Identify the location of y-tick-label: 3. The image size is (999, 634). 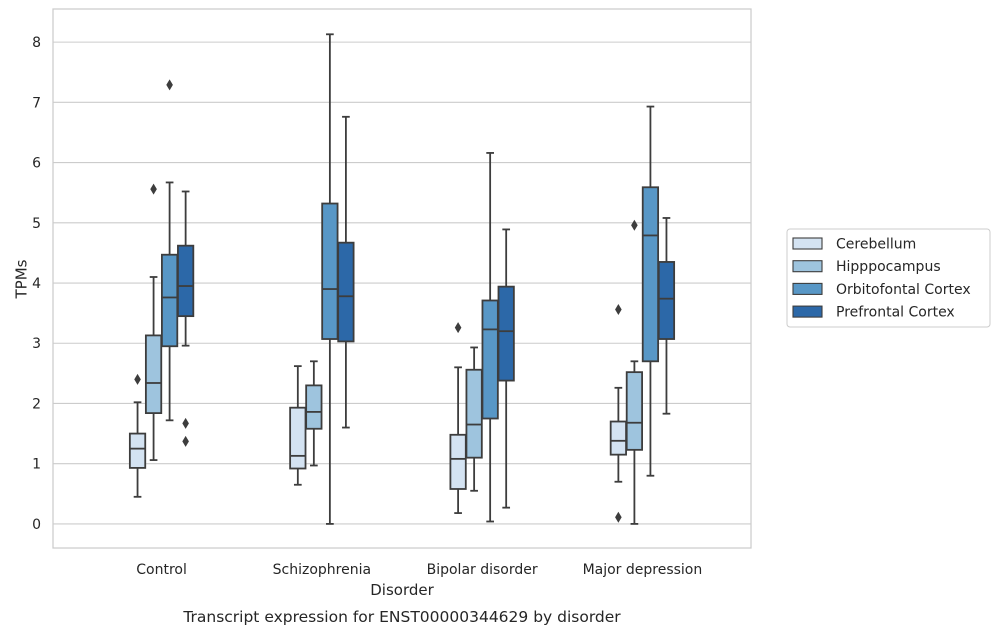
(36, 344).